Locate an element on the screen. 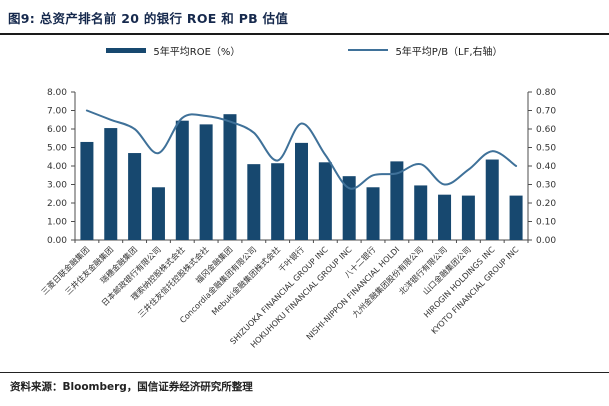  left-axis-tick-label: 4.00 is located at coordinates (57, 167).